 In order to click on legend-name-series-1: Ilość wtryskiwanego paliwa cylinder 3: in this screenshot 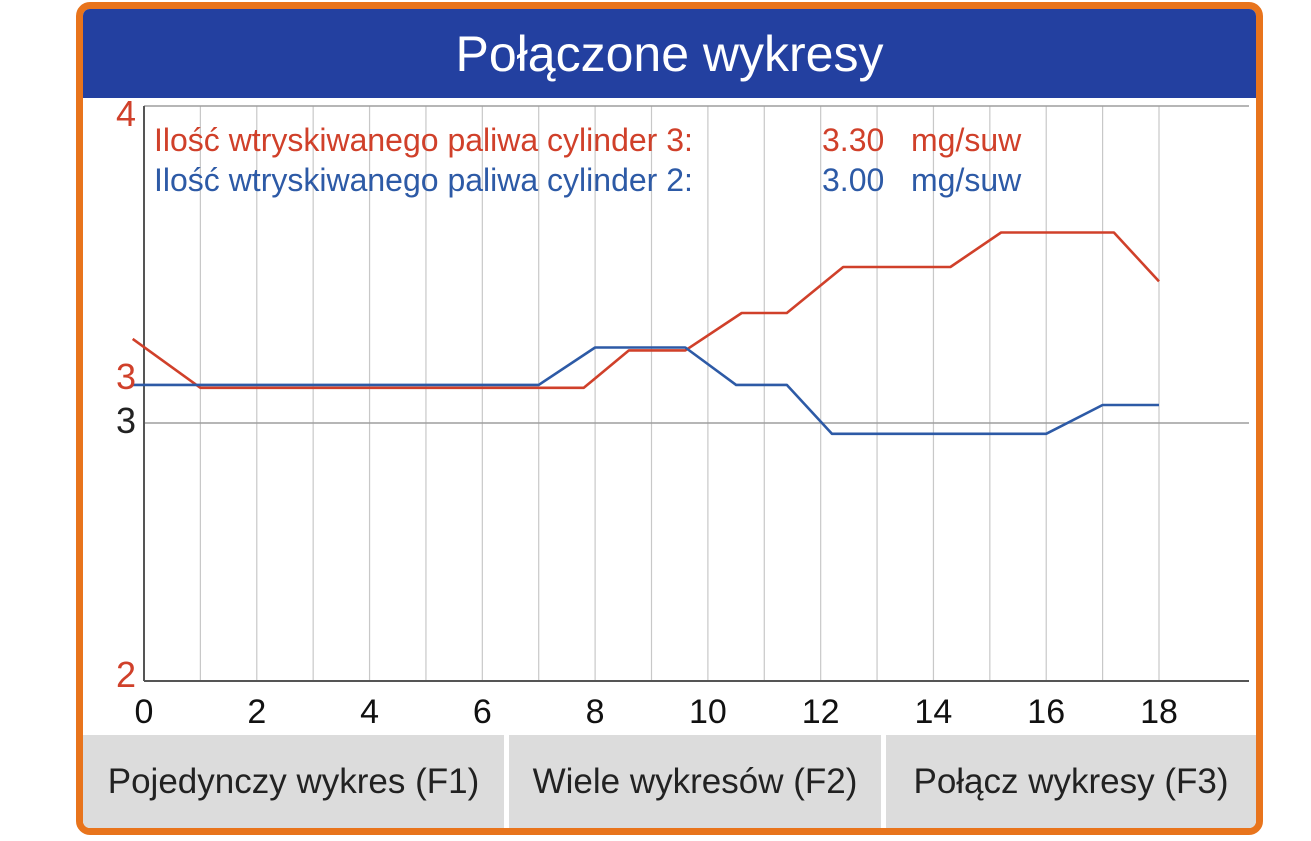, I will do `click(423, 140)`.